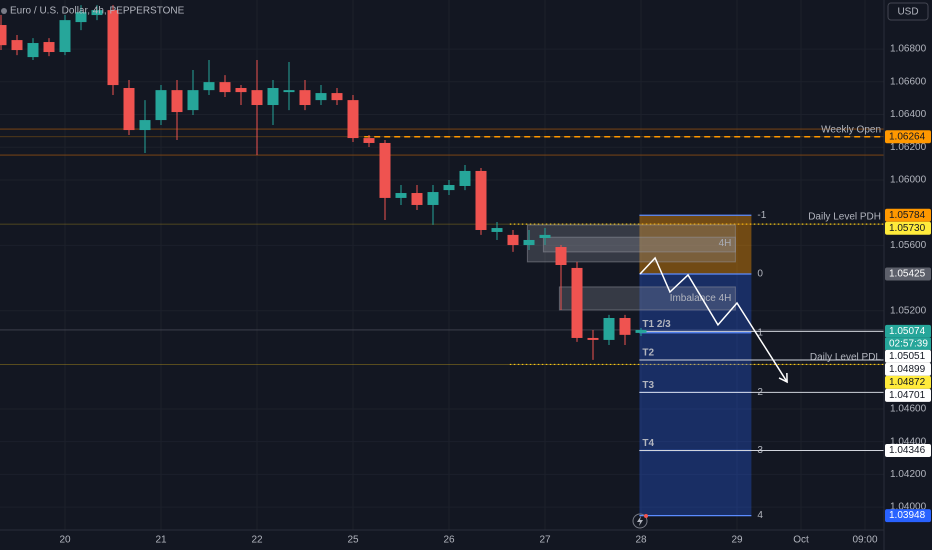 The image size is (932, 550). I want to click on target-label: T1 2/3, so click(656, 324).